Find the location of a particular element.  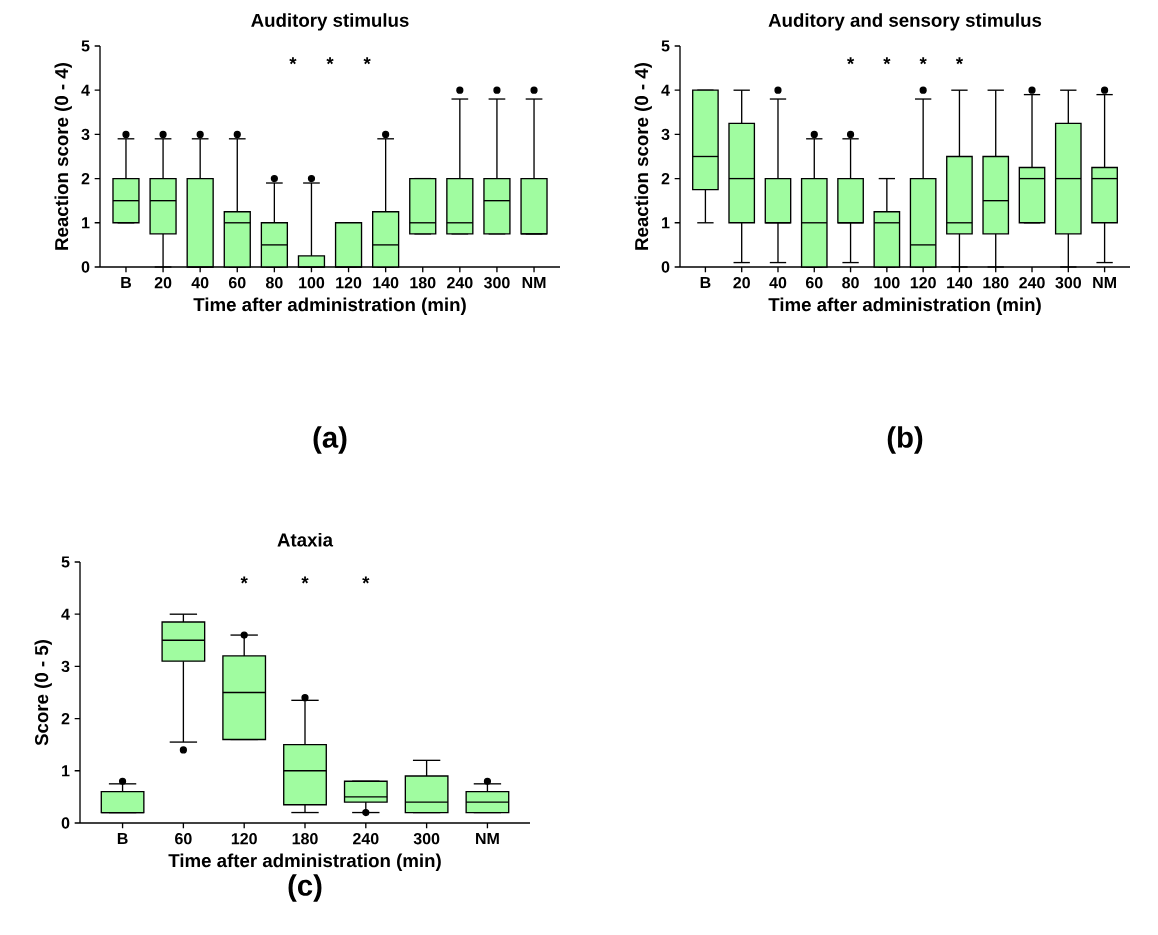

chart-title: Auditory stimulus is located at coordinates (330, 22).